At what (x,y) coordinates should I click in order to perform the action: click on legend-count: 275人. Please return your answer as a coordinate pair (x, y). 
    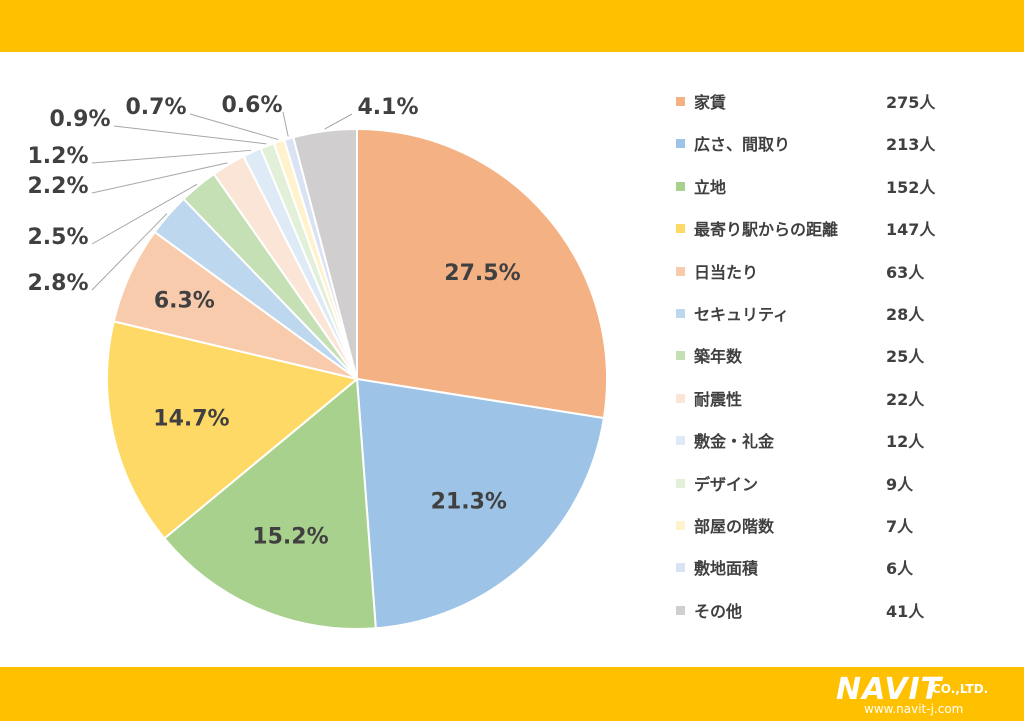
    Looking at the image, I should click on (911, 102).